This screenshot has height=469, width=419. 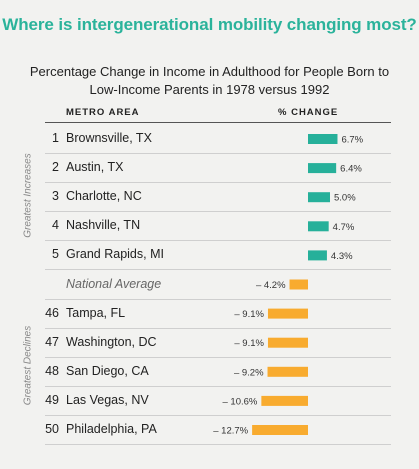 What do you see at coordinates (55, 138) in the screenshot?
I see `row-rank: 1` at bounding box center [55, 138].